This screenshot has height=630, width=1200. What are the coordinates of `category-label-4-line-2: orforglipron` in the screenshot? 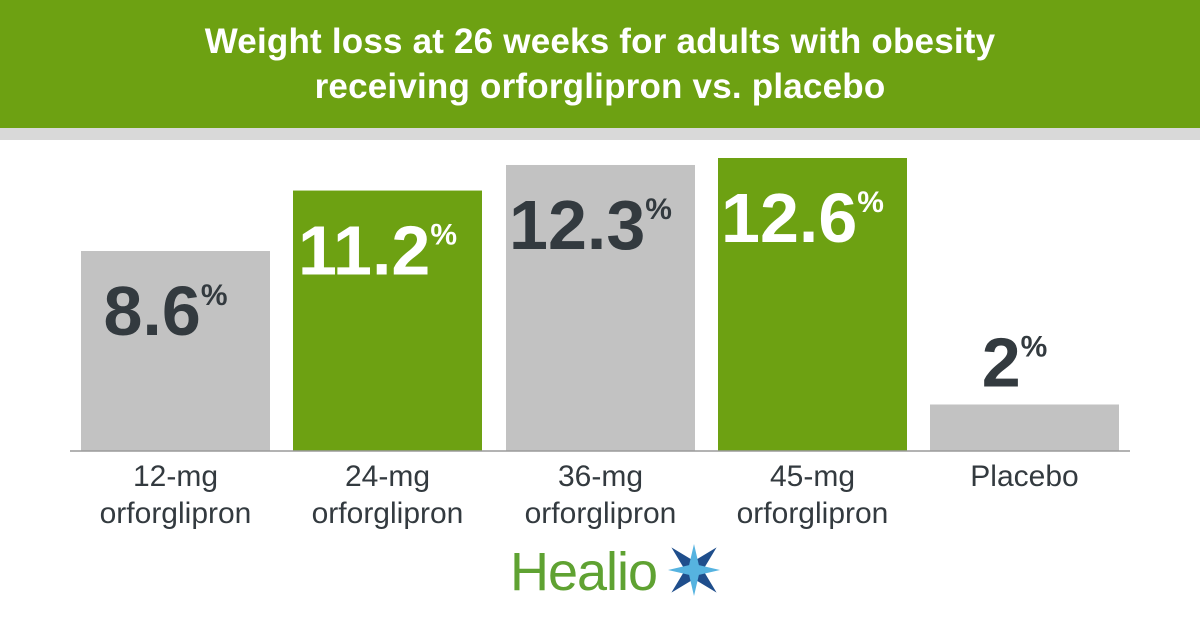 It's located at (813, 513).